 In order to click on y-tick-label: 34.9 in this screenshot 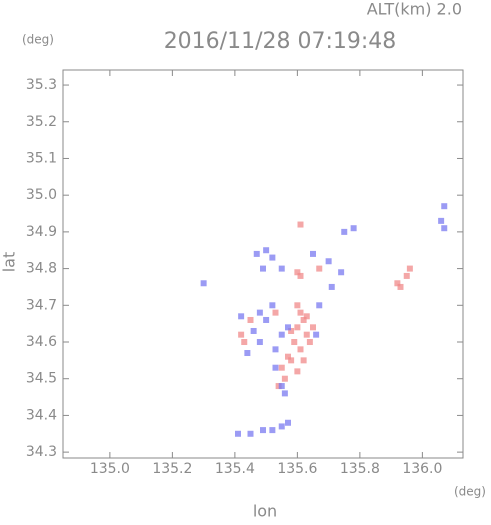, I will do `click(41, 232)`.